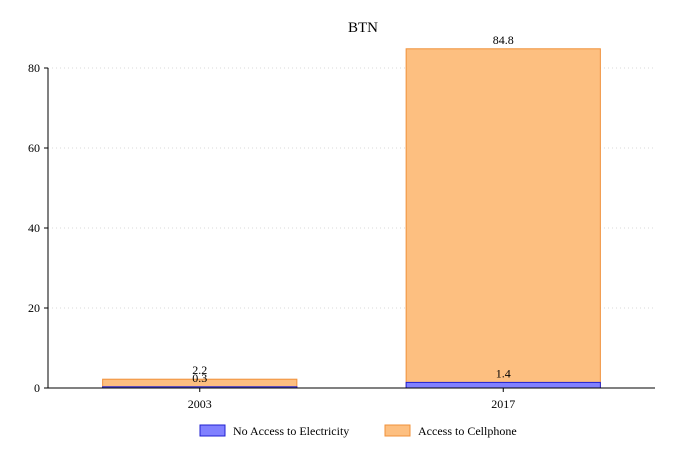 The image size is (699, 466). Describe the element at coordinates (34, 68) in the screenshot. I see `y-tick-label: 80` at that location.